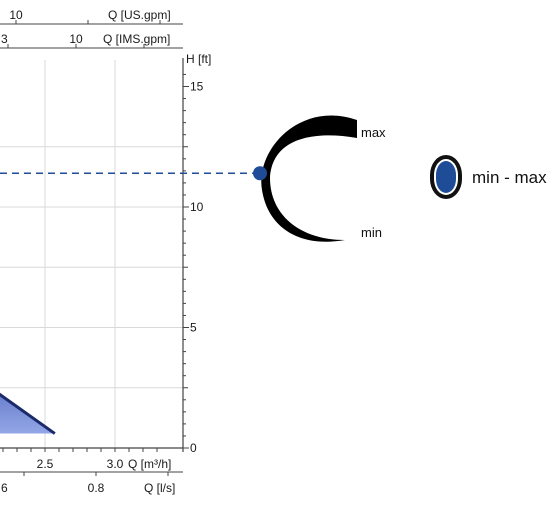 The height and width of the screenshot is (514, 555). What do you see at coordinates (193, 328) in the screenshot?
I see `y-tick-label-5: 5` at bounding box center [193, 328].